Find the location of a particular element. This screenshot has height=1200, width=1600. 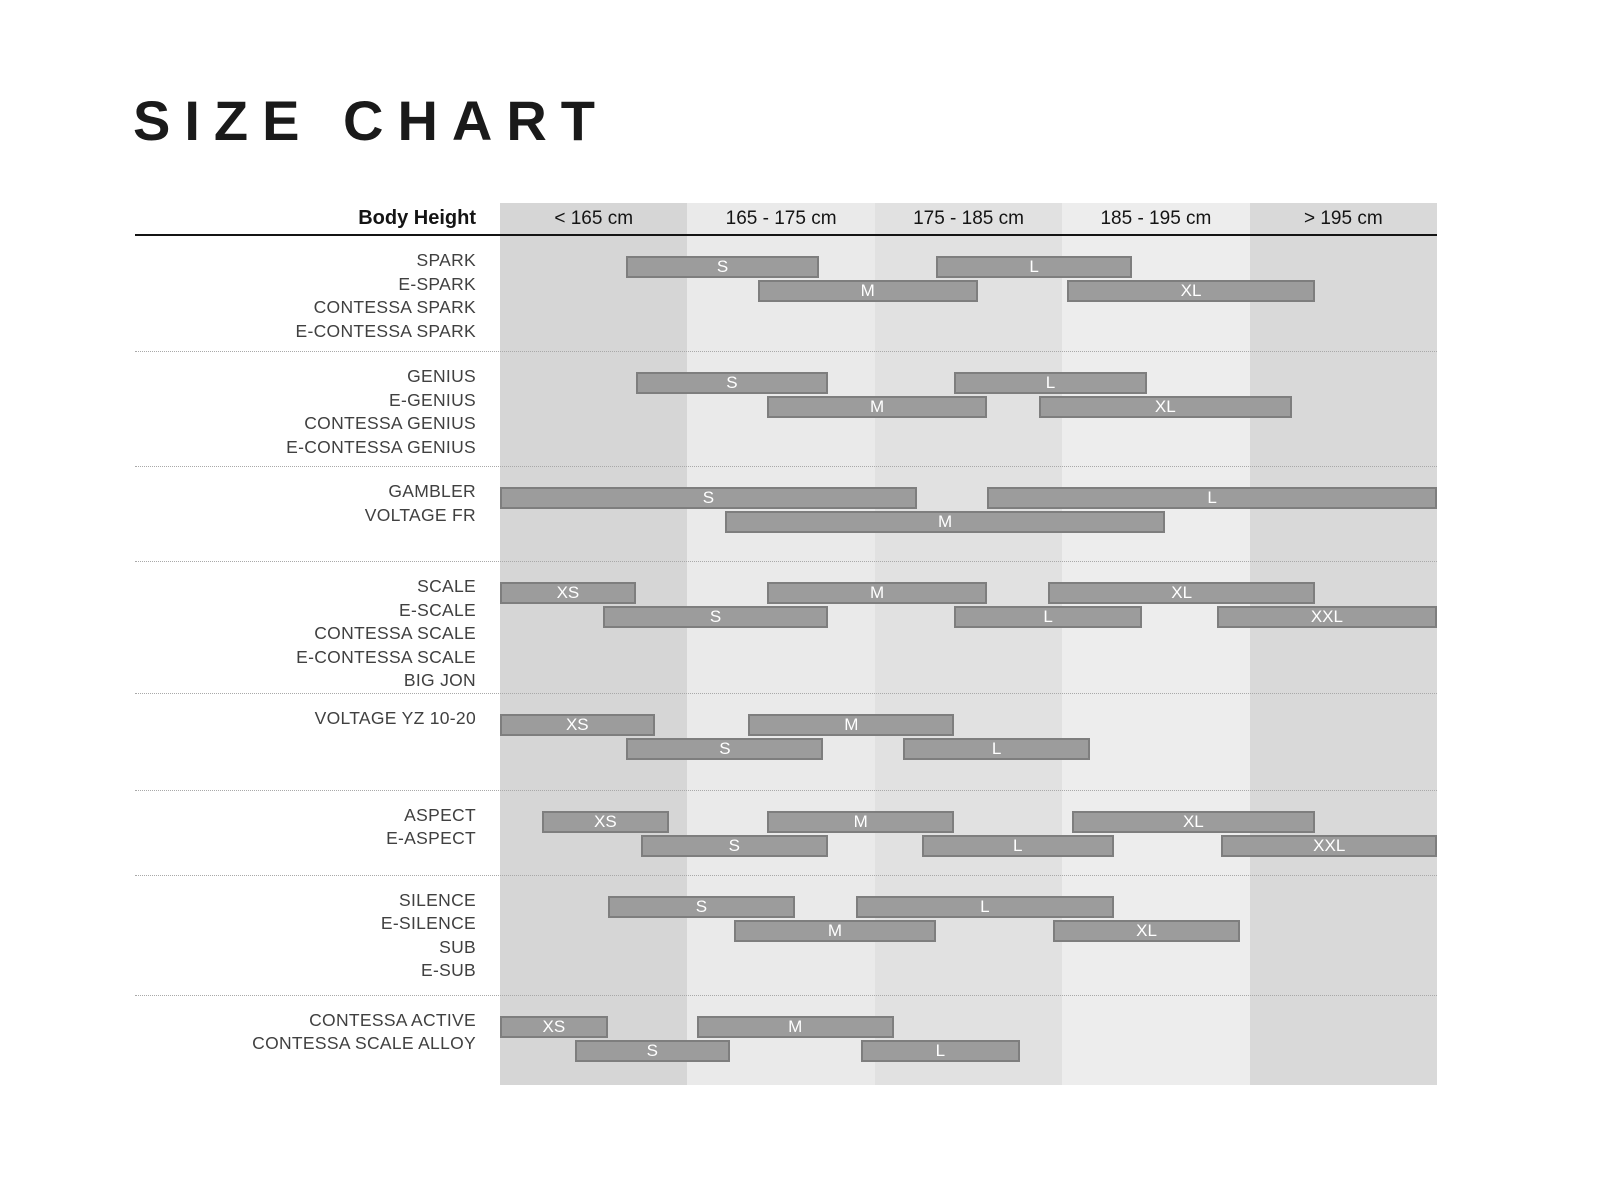

model-label: CONTESSA SCALE is located at coordinates (395, 633).